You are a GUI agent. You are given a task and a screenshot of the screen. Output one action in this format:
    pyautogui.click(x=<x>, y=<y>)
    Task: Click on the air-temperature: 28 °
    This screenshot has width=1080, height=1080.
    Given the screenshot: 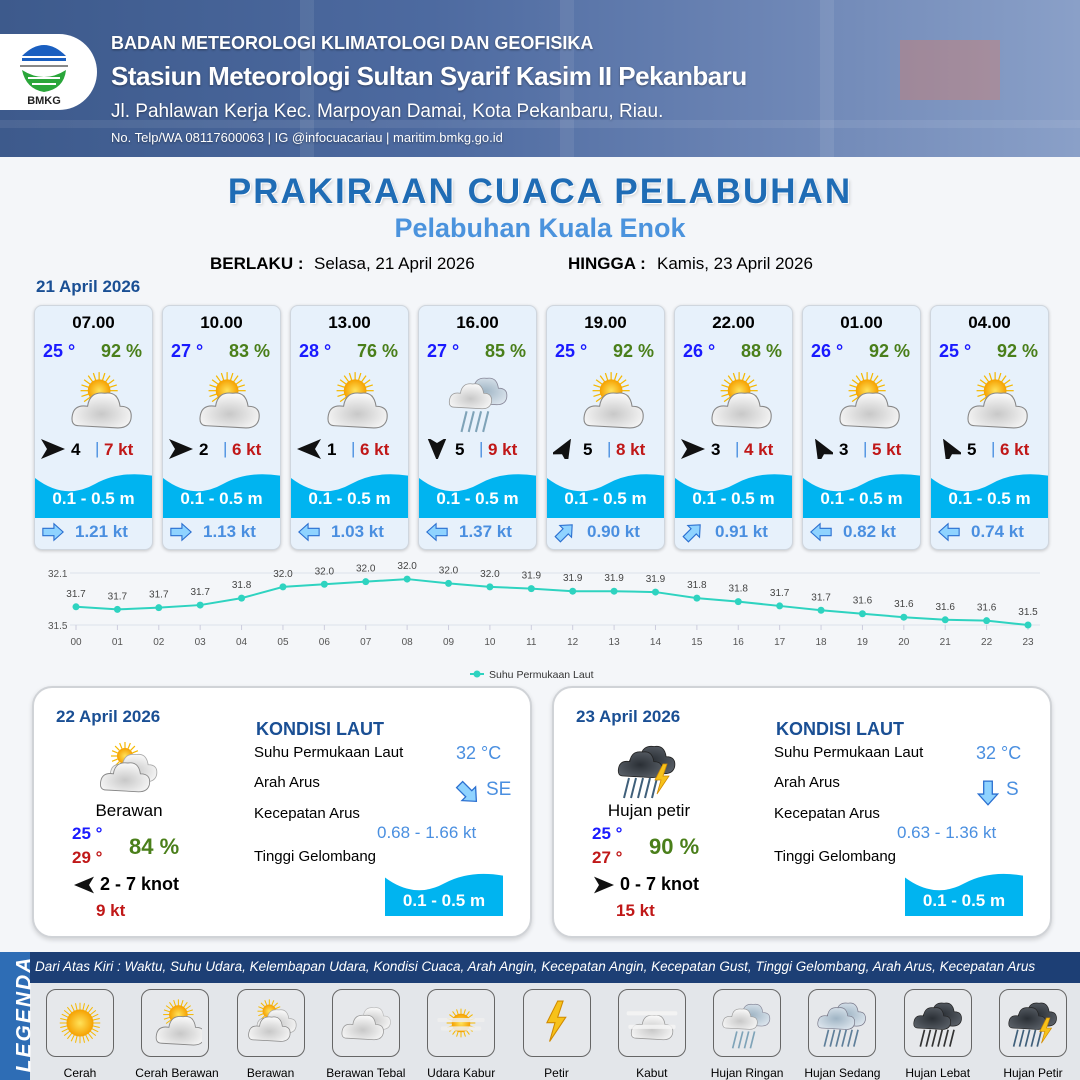 What is the action you would take?
    pyautogui.click(x=315, y=351)
    